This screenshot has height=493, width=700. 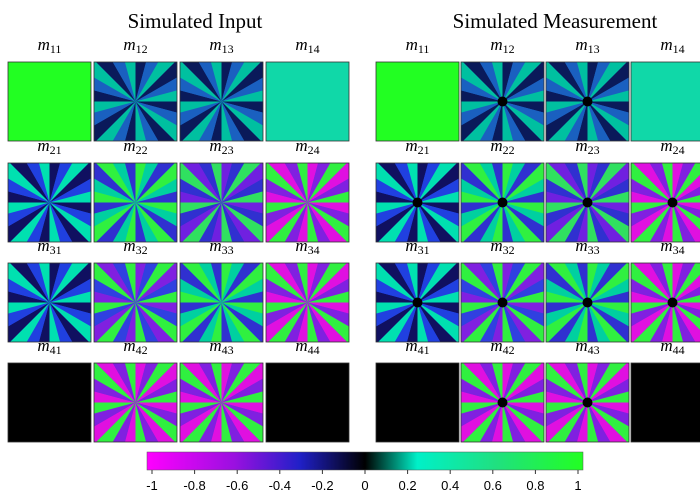 What do you see at coordinates (594, 250) in the screenshot?
I see `element-index: 33` at bounding box center [594, 250].